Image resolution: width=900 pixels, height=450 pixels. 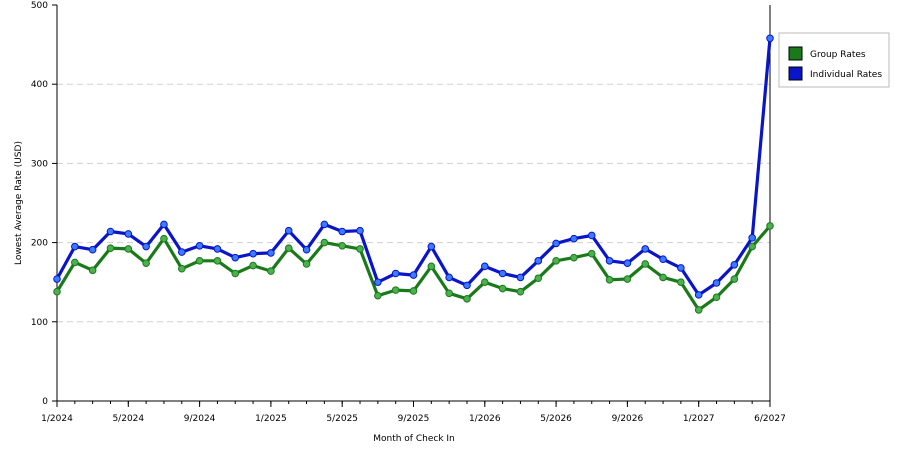 What do you see at coordinates (39, 164) in the screenshot?
I see `y-tick-label: 300` at bounding box center [39, 164].